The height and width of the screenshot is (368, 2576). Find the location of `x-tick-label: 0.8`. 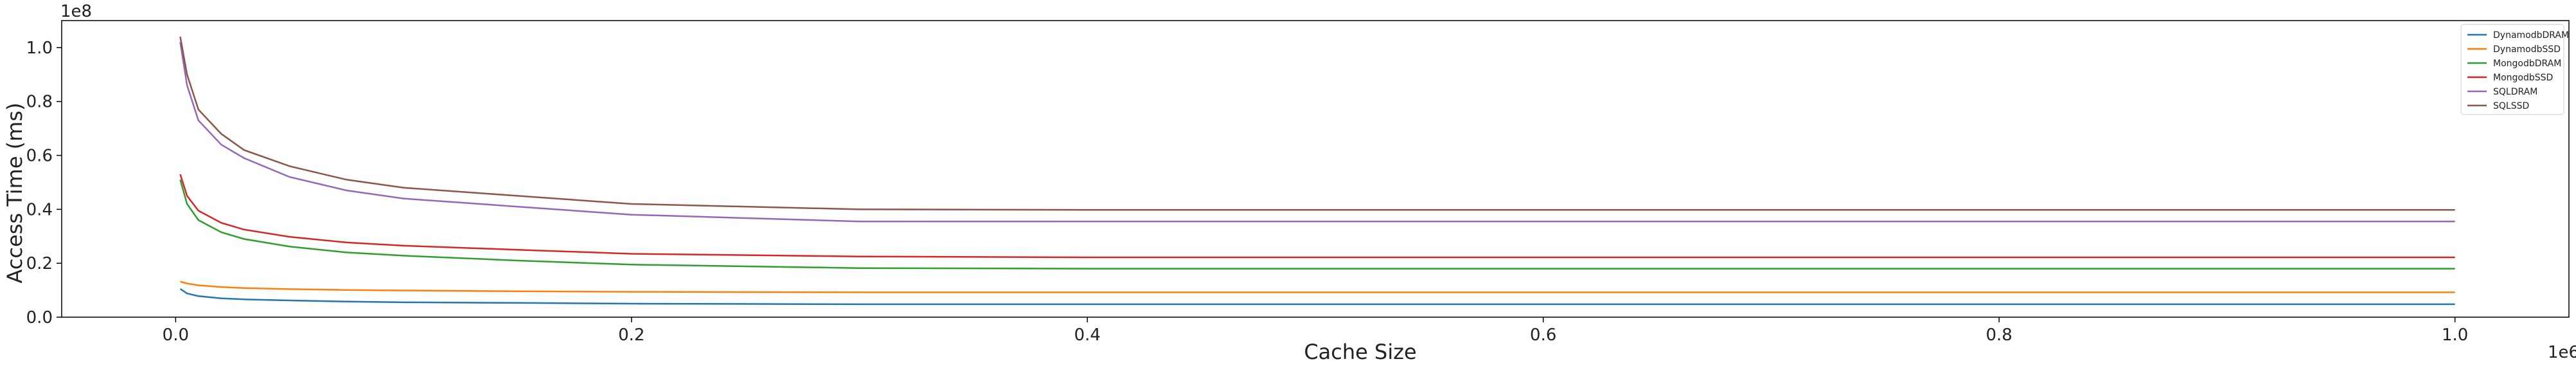

x-tick-label: 0.8 is located at coordinates (1999, 335).